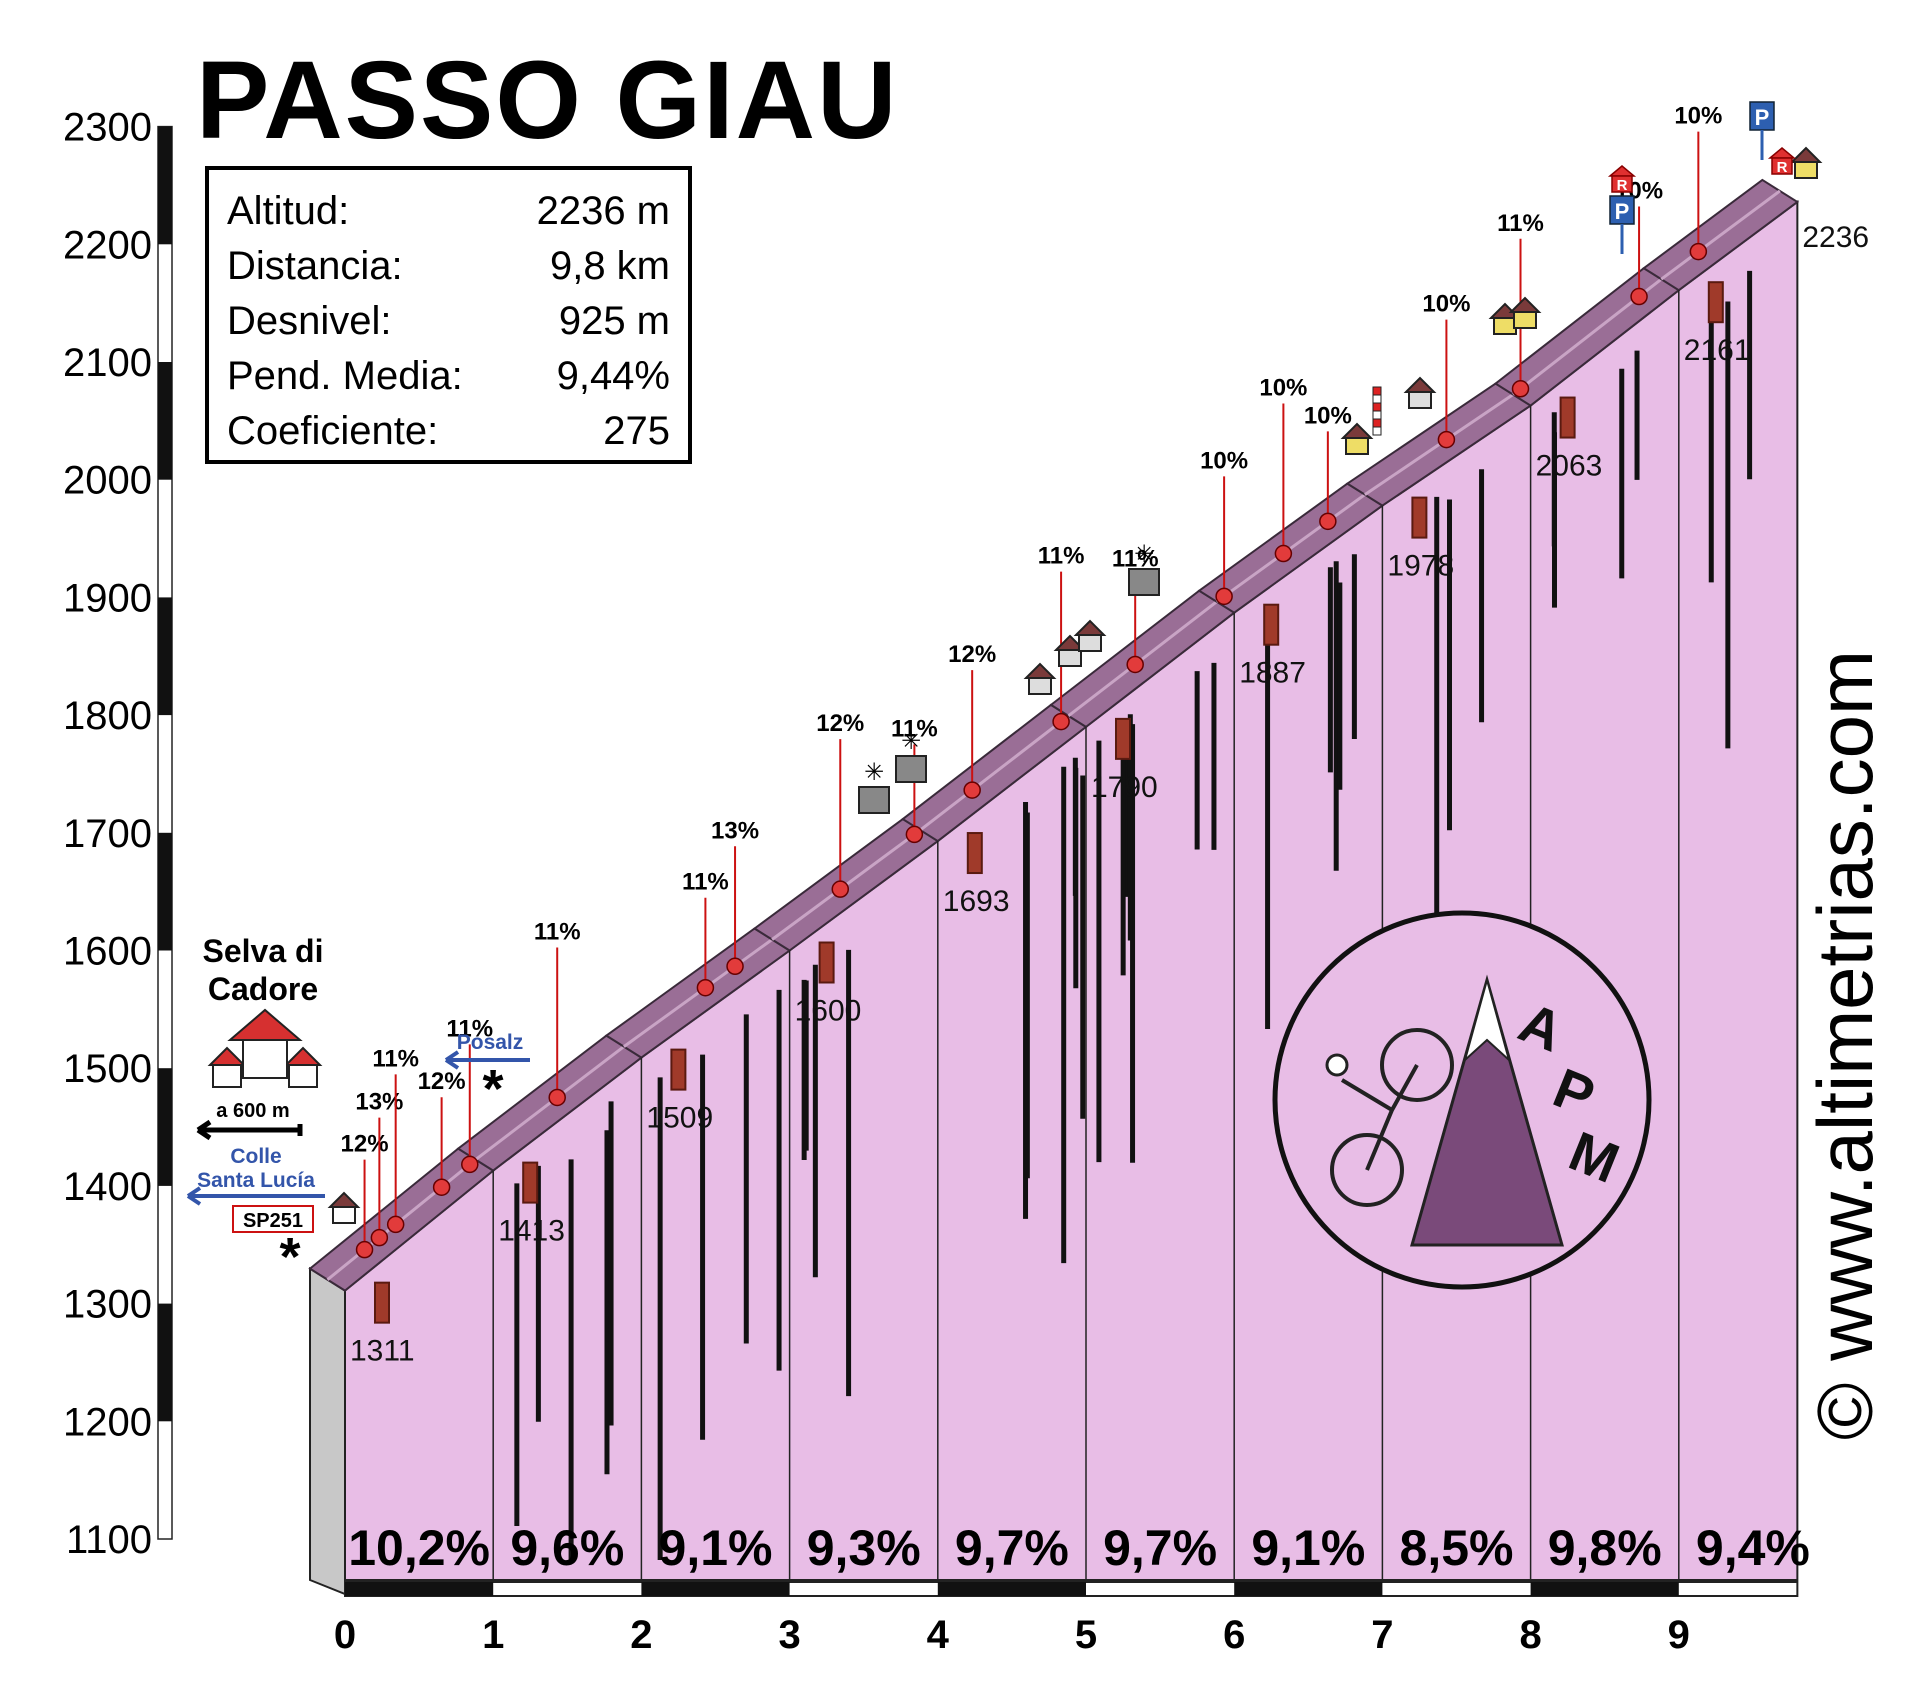  Describe the element at coordinates (107, 1422) in the screenshot. I see `y-tick-label: 1200` at that location.